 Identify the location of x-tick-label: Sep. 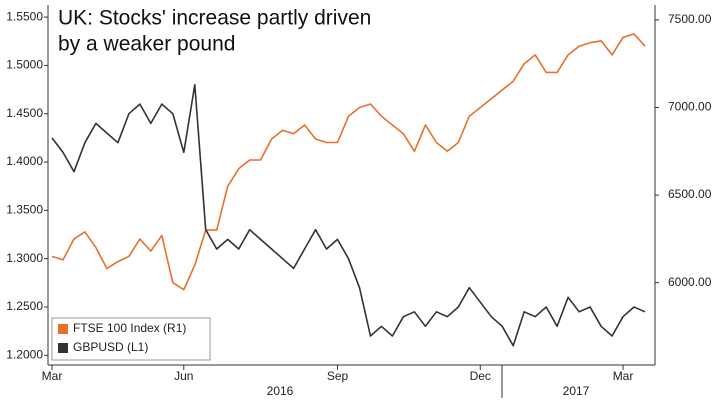
(338, 376).